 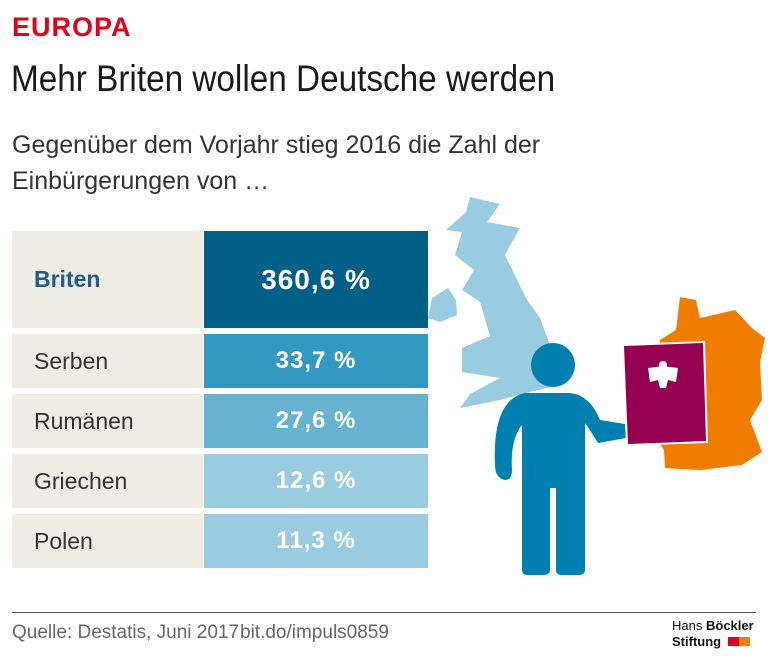 I want to click on ireland-map, so click(x=442, y=305).